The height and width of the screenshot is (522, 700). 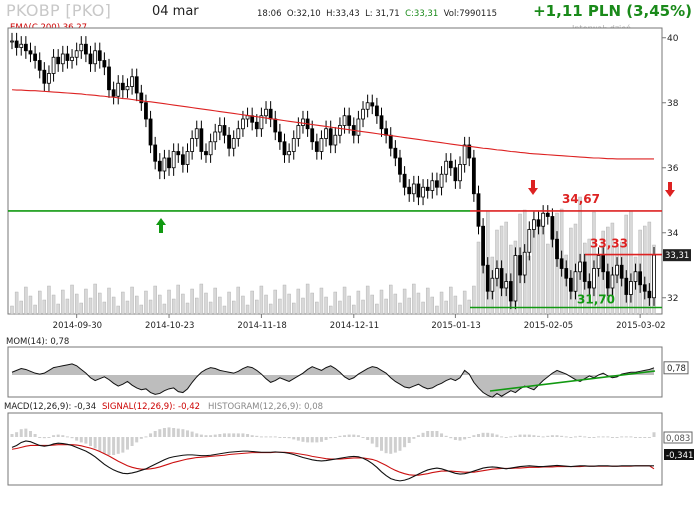 What do you see at coordinates (470, 14) in the screenshot?
I see `volume-value: Vol:7990115` at bounding box center [470, 14].